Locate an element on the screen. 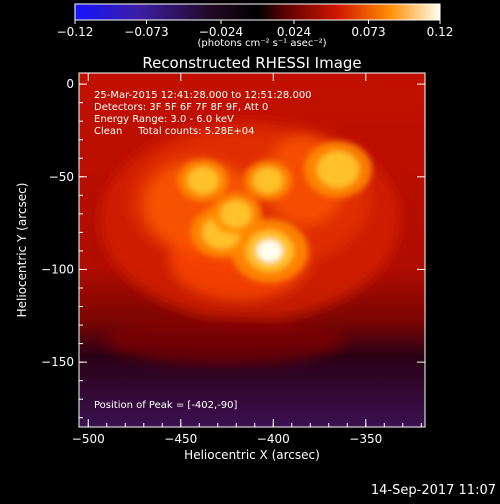  colorbar-tick-label: −0.12 is located at coordinates (75, 32).